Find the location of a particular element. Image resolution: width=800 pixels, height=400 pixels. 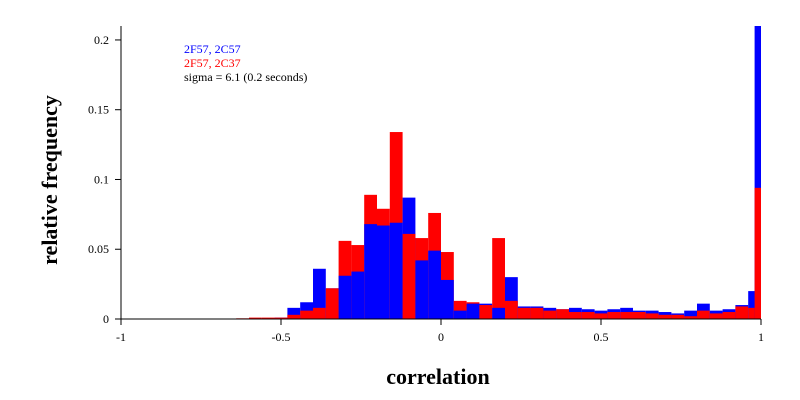

legend-entry-red: 2F57, 2C37 is located at coordinates (212, 63).